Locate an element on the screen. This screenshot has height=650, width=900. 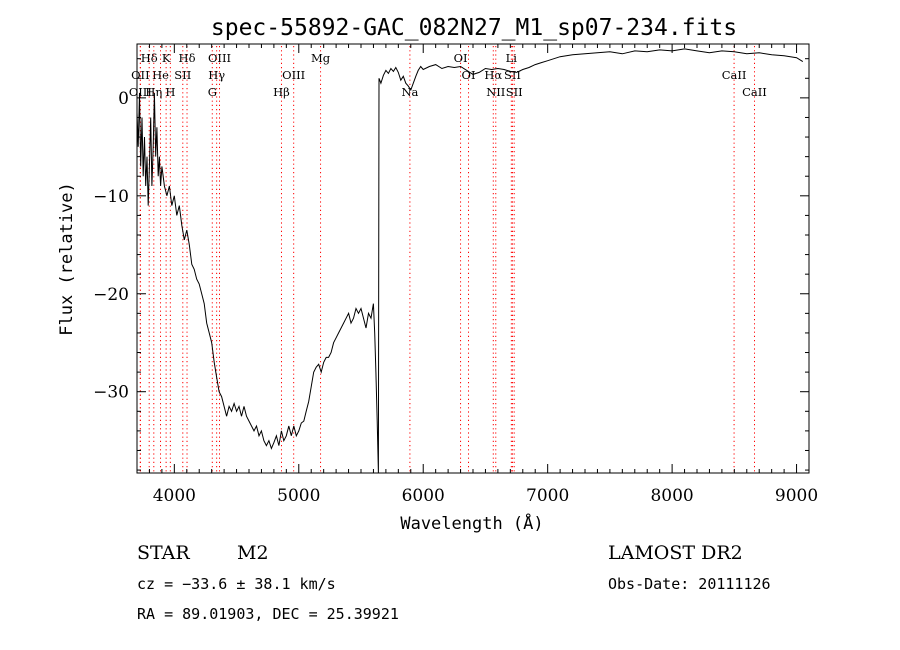
marker-label-6: Li is located at coordinates (512, 58).